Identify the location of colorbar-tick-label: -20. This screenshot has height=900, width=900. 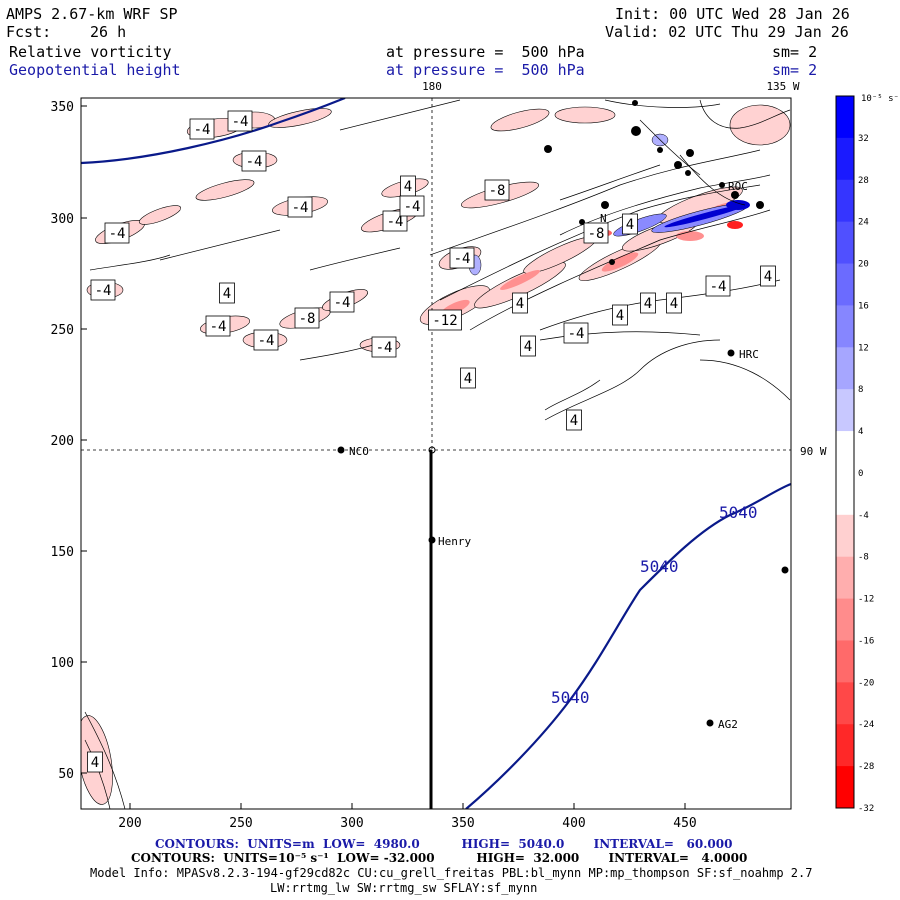
(866, 683).